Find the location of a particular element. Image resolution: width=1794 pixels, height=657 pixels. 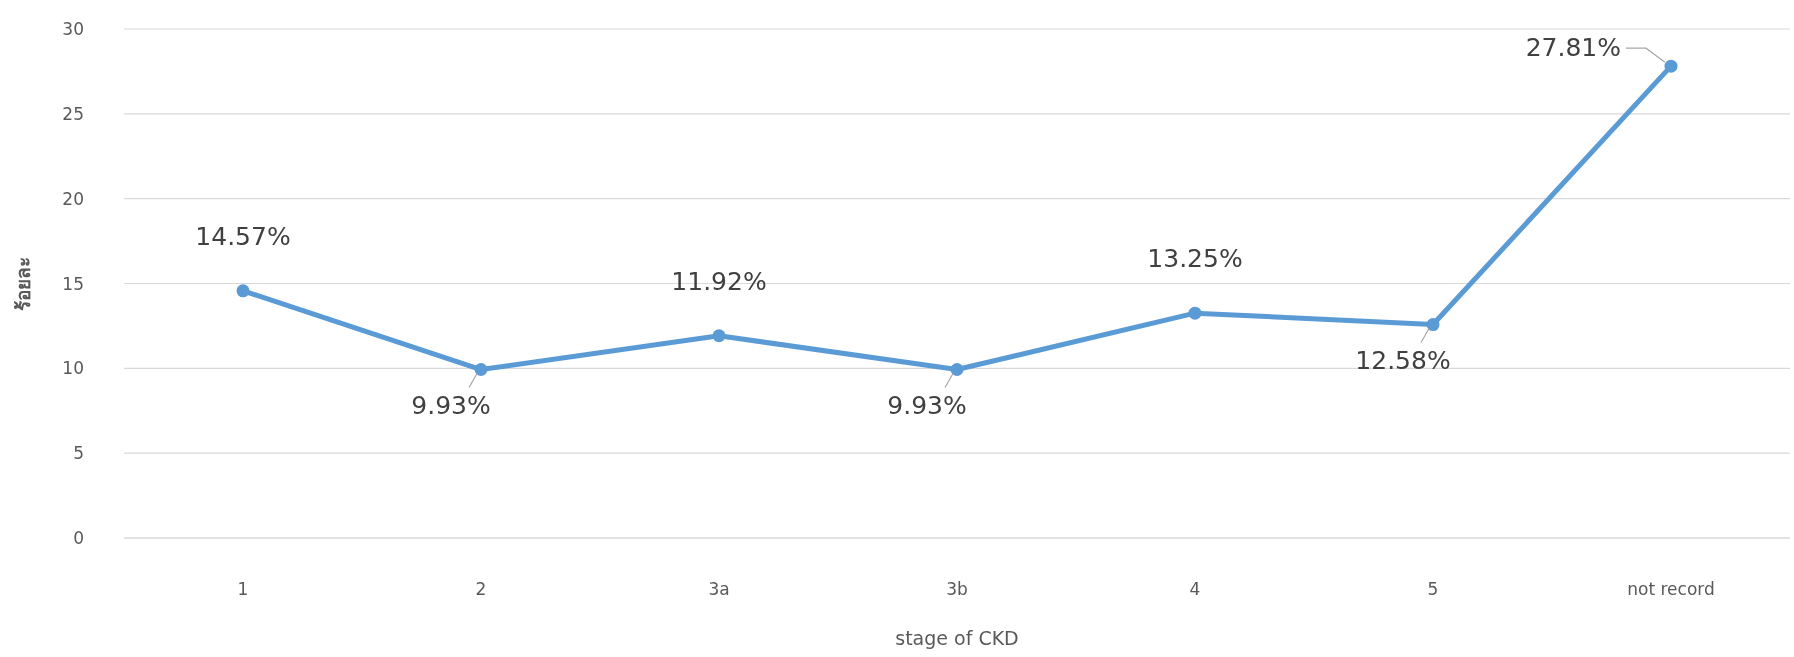

x-tick-label: 5 is located at coordinates (1433, 589).